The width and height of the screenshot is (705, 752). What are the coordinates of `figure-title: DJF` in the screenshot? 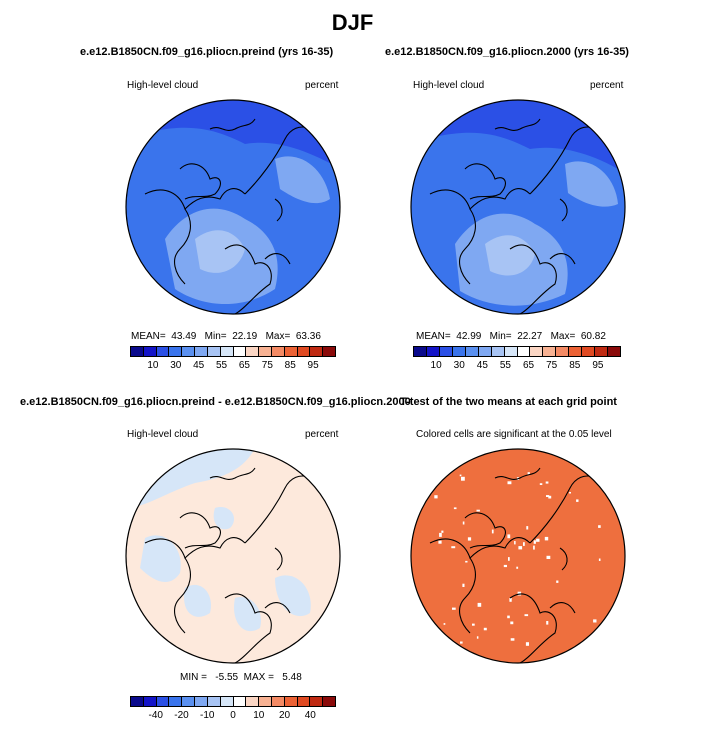 It's located at (352, 22).